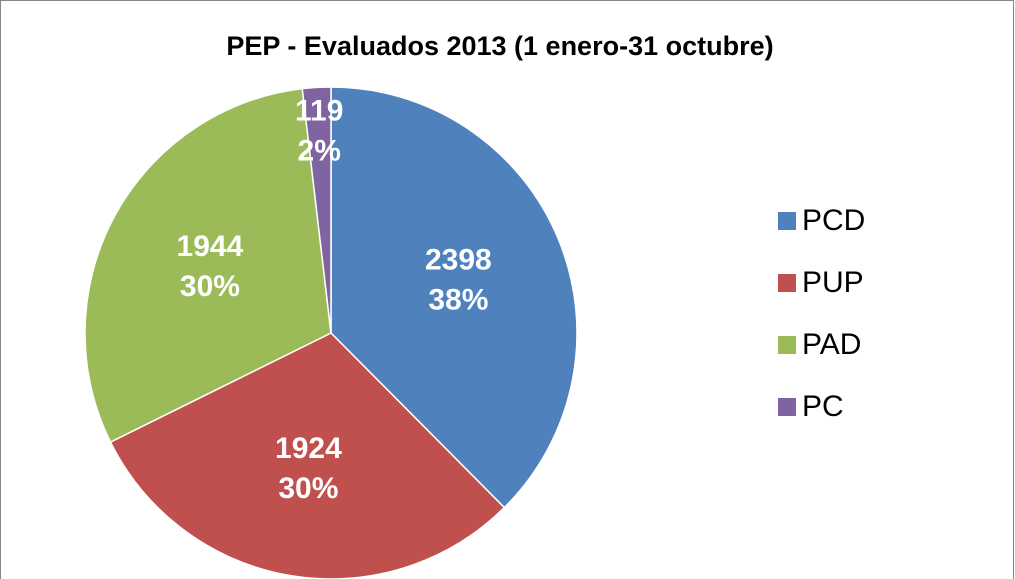 Image resolution: width=1015 pixels, height=579 pixels. I want to click on legend-label: PCD, so click(833, 220).